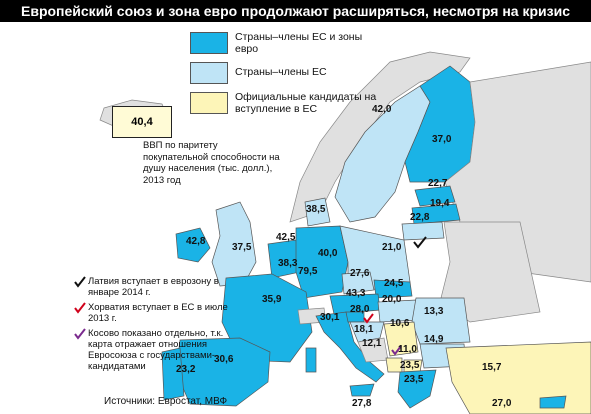 The width and height of the screenshot is (591, 414). I want to click on legend-label: Страны–члены ЕС и зоны евро, so click(299, 43).